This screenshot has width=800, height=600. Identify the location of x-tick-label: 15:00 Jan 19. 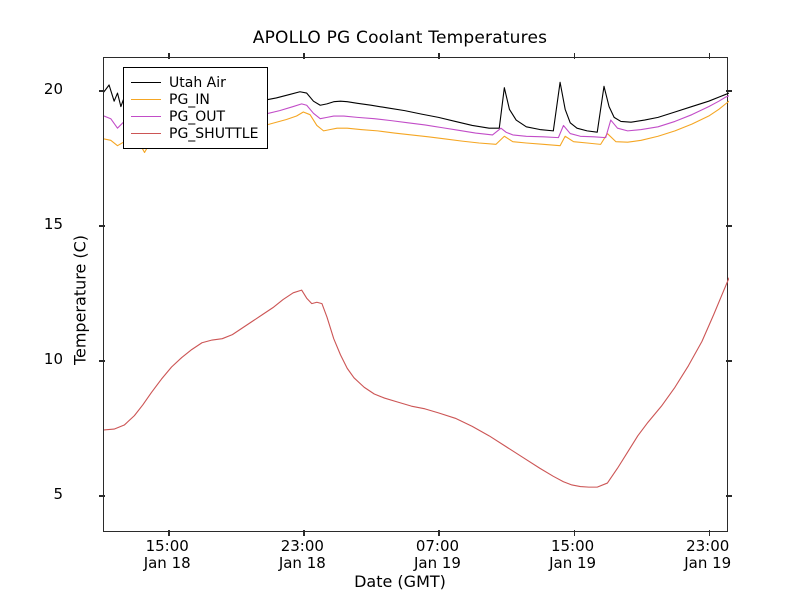
(573, 555).